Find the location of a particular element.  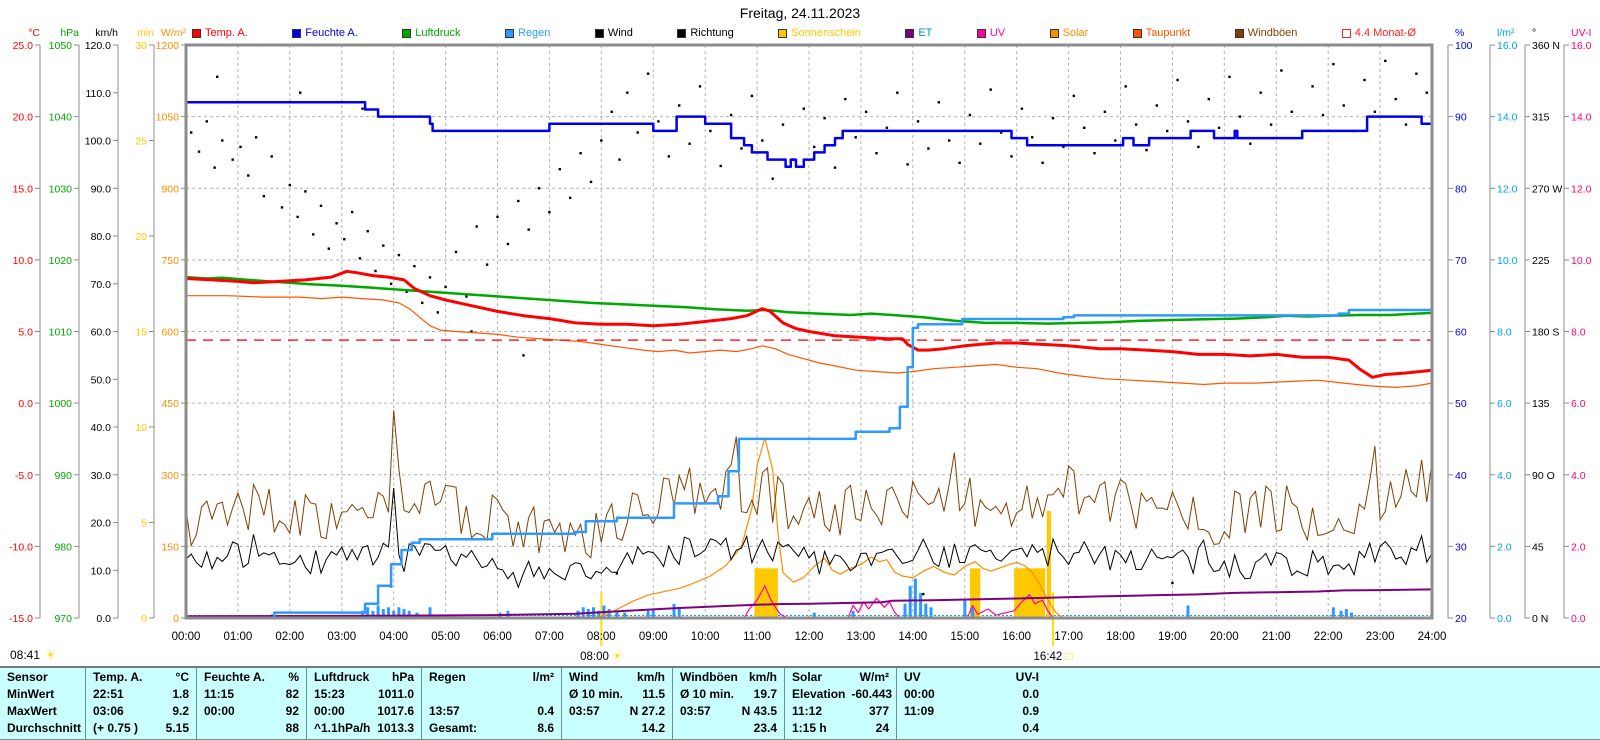

svg-text: 4.0 is located at coordinates (1504, 476).